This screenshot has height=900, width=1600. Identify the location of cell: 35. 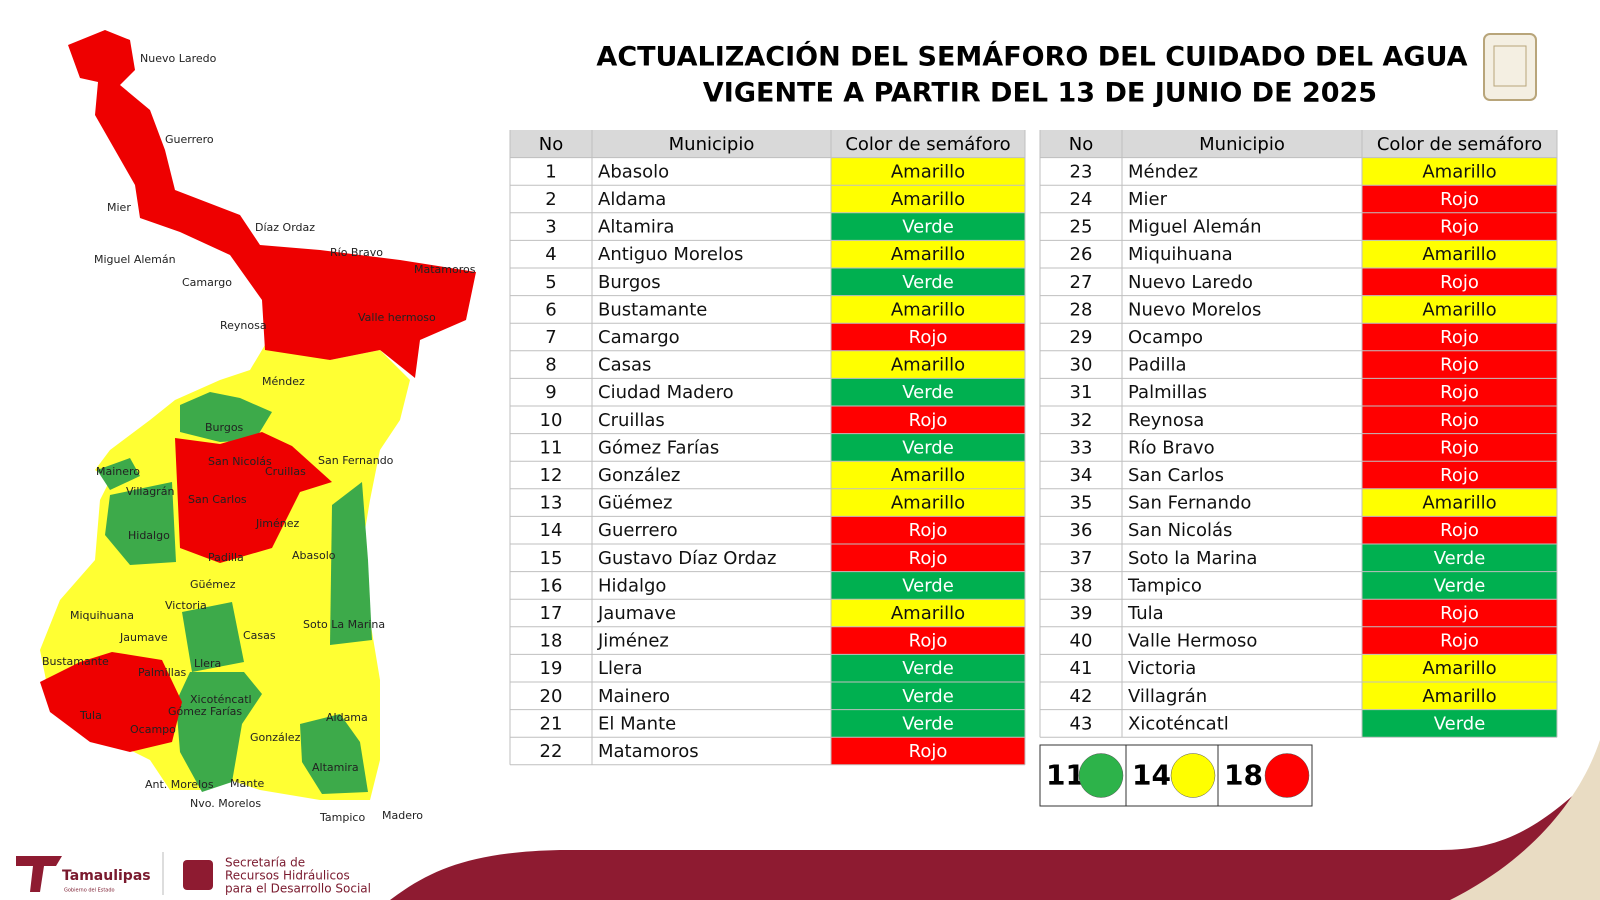
(1081, 503).